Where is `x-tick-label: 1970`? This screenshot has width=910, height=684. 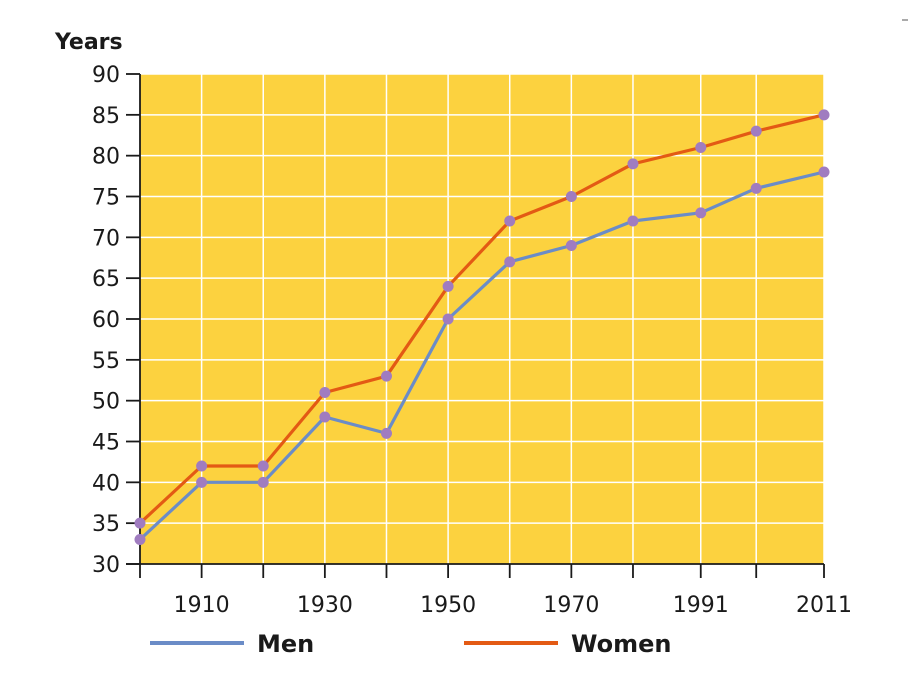
x-tick-label: 1970 is located at coordinates (571, 605).